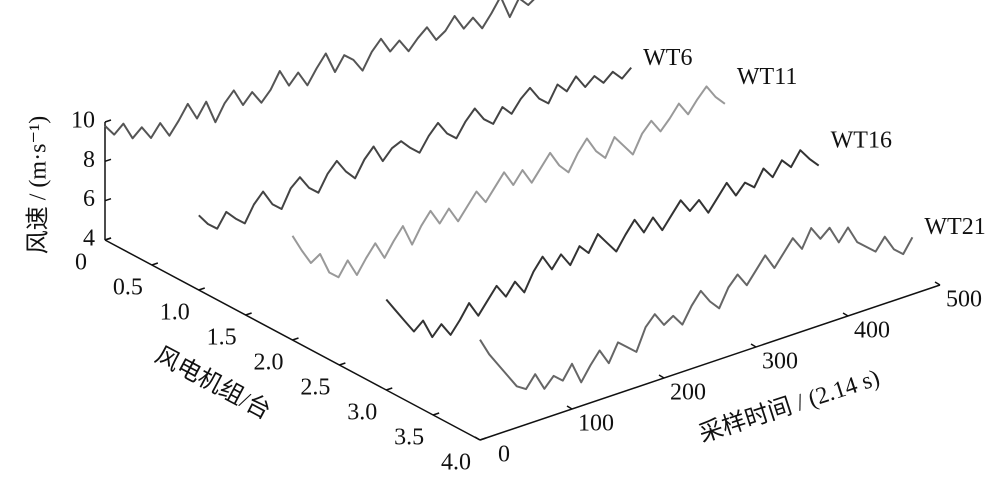 The height and width of the screenshot is (479, 1000). Describe the element at coordinates (767, 77) in the screenshot. I see `series-label: WT11` at that location.